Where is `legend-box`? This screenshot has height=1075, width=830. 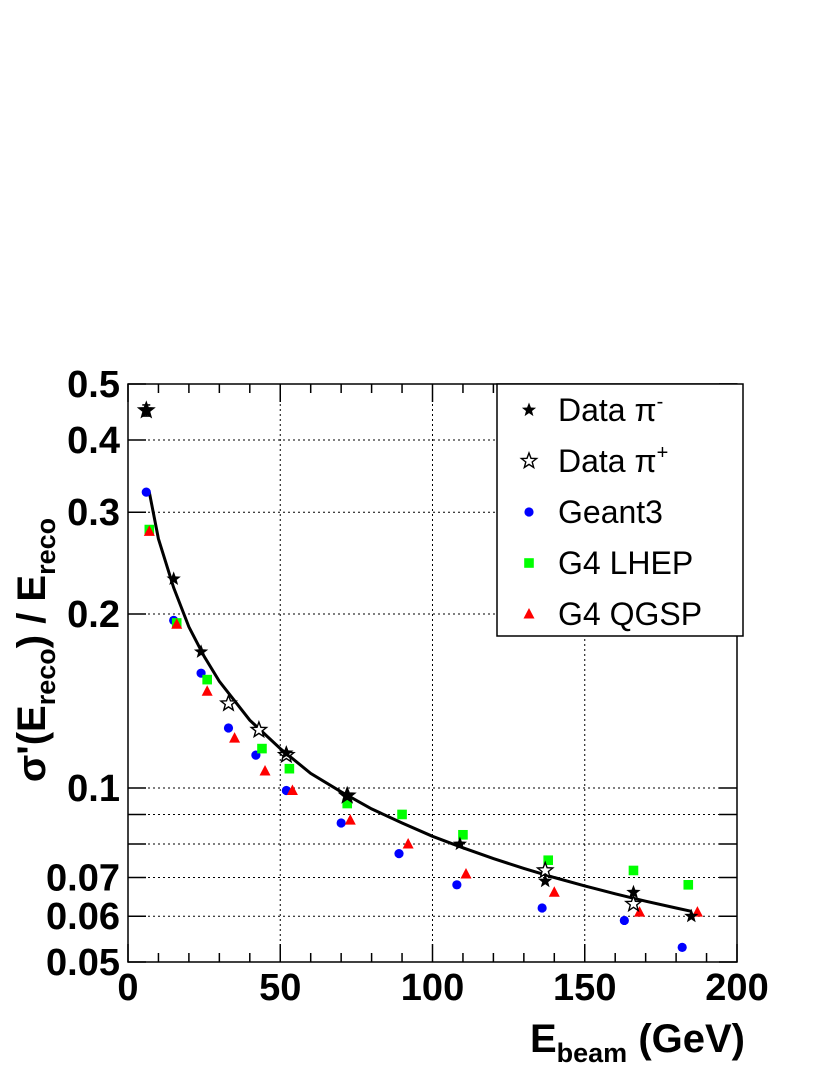 legend-box is located at coordinates (620, 510).